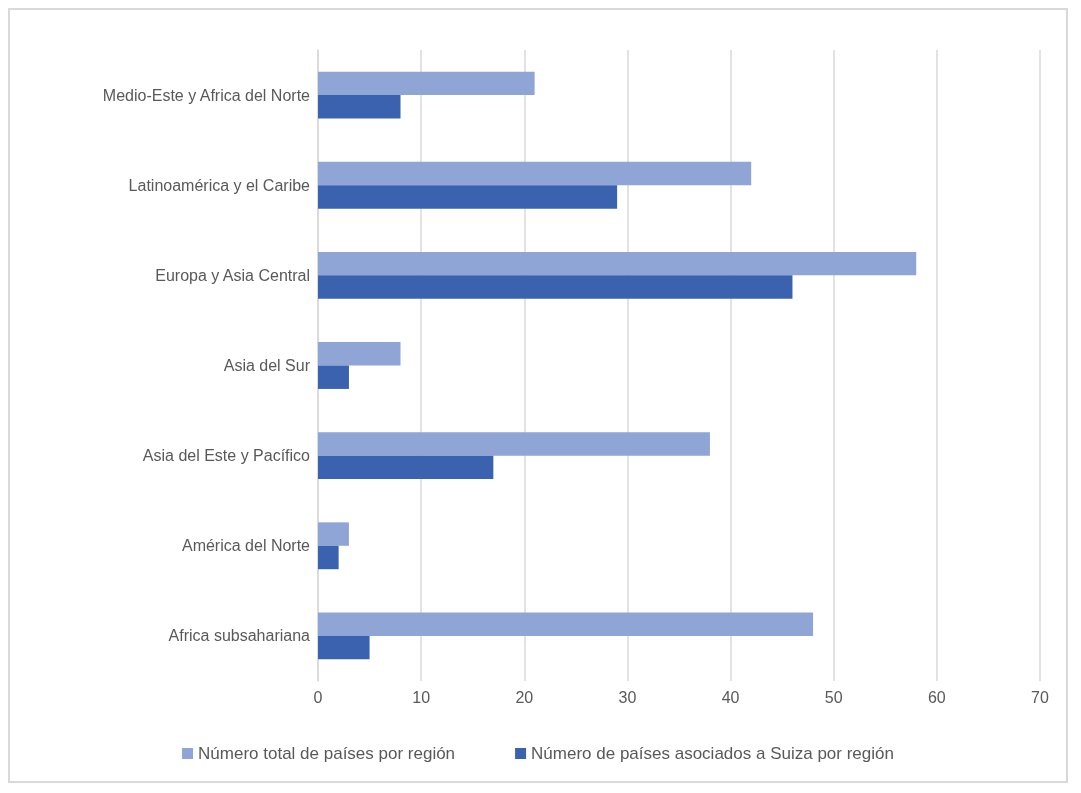 This screenshot has height=793, width=1081. What do you see at coordinates (267, 365) in the screenshot?
I see `y-tick-label: Asia del Sur` at bounding box center [267, 365].